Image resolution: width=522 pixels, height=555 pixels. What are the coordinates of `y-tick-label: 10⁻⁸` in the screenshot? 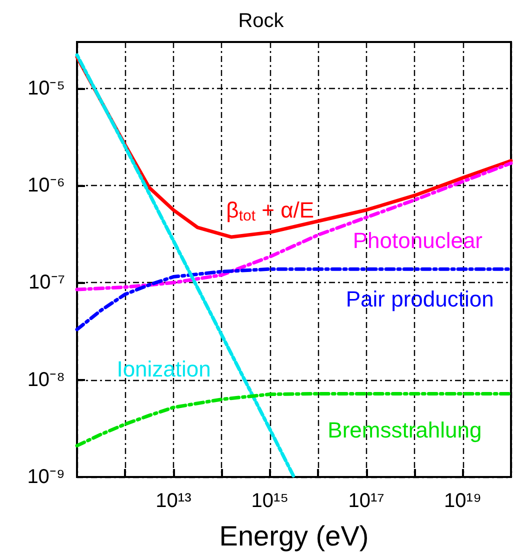 It's located at (46, 379).